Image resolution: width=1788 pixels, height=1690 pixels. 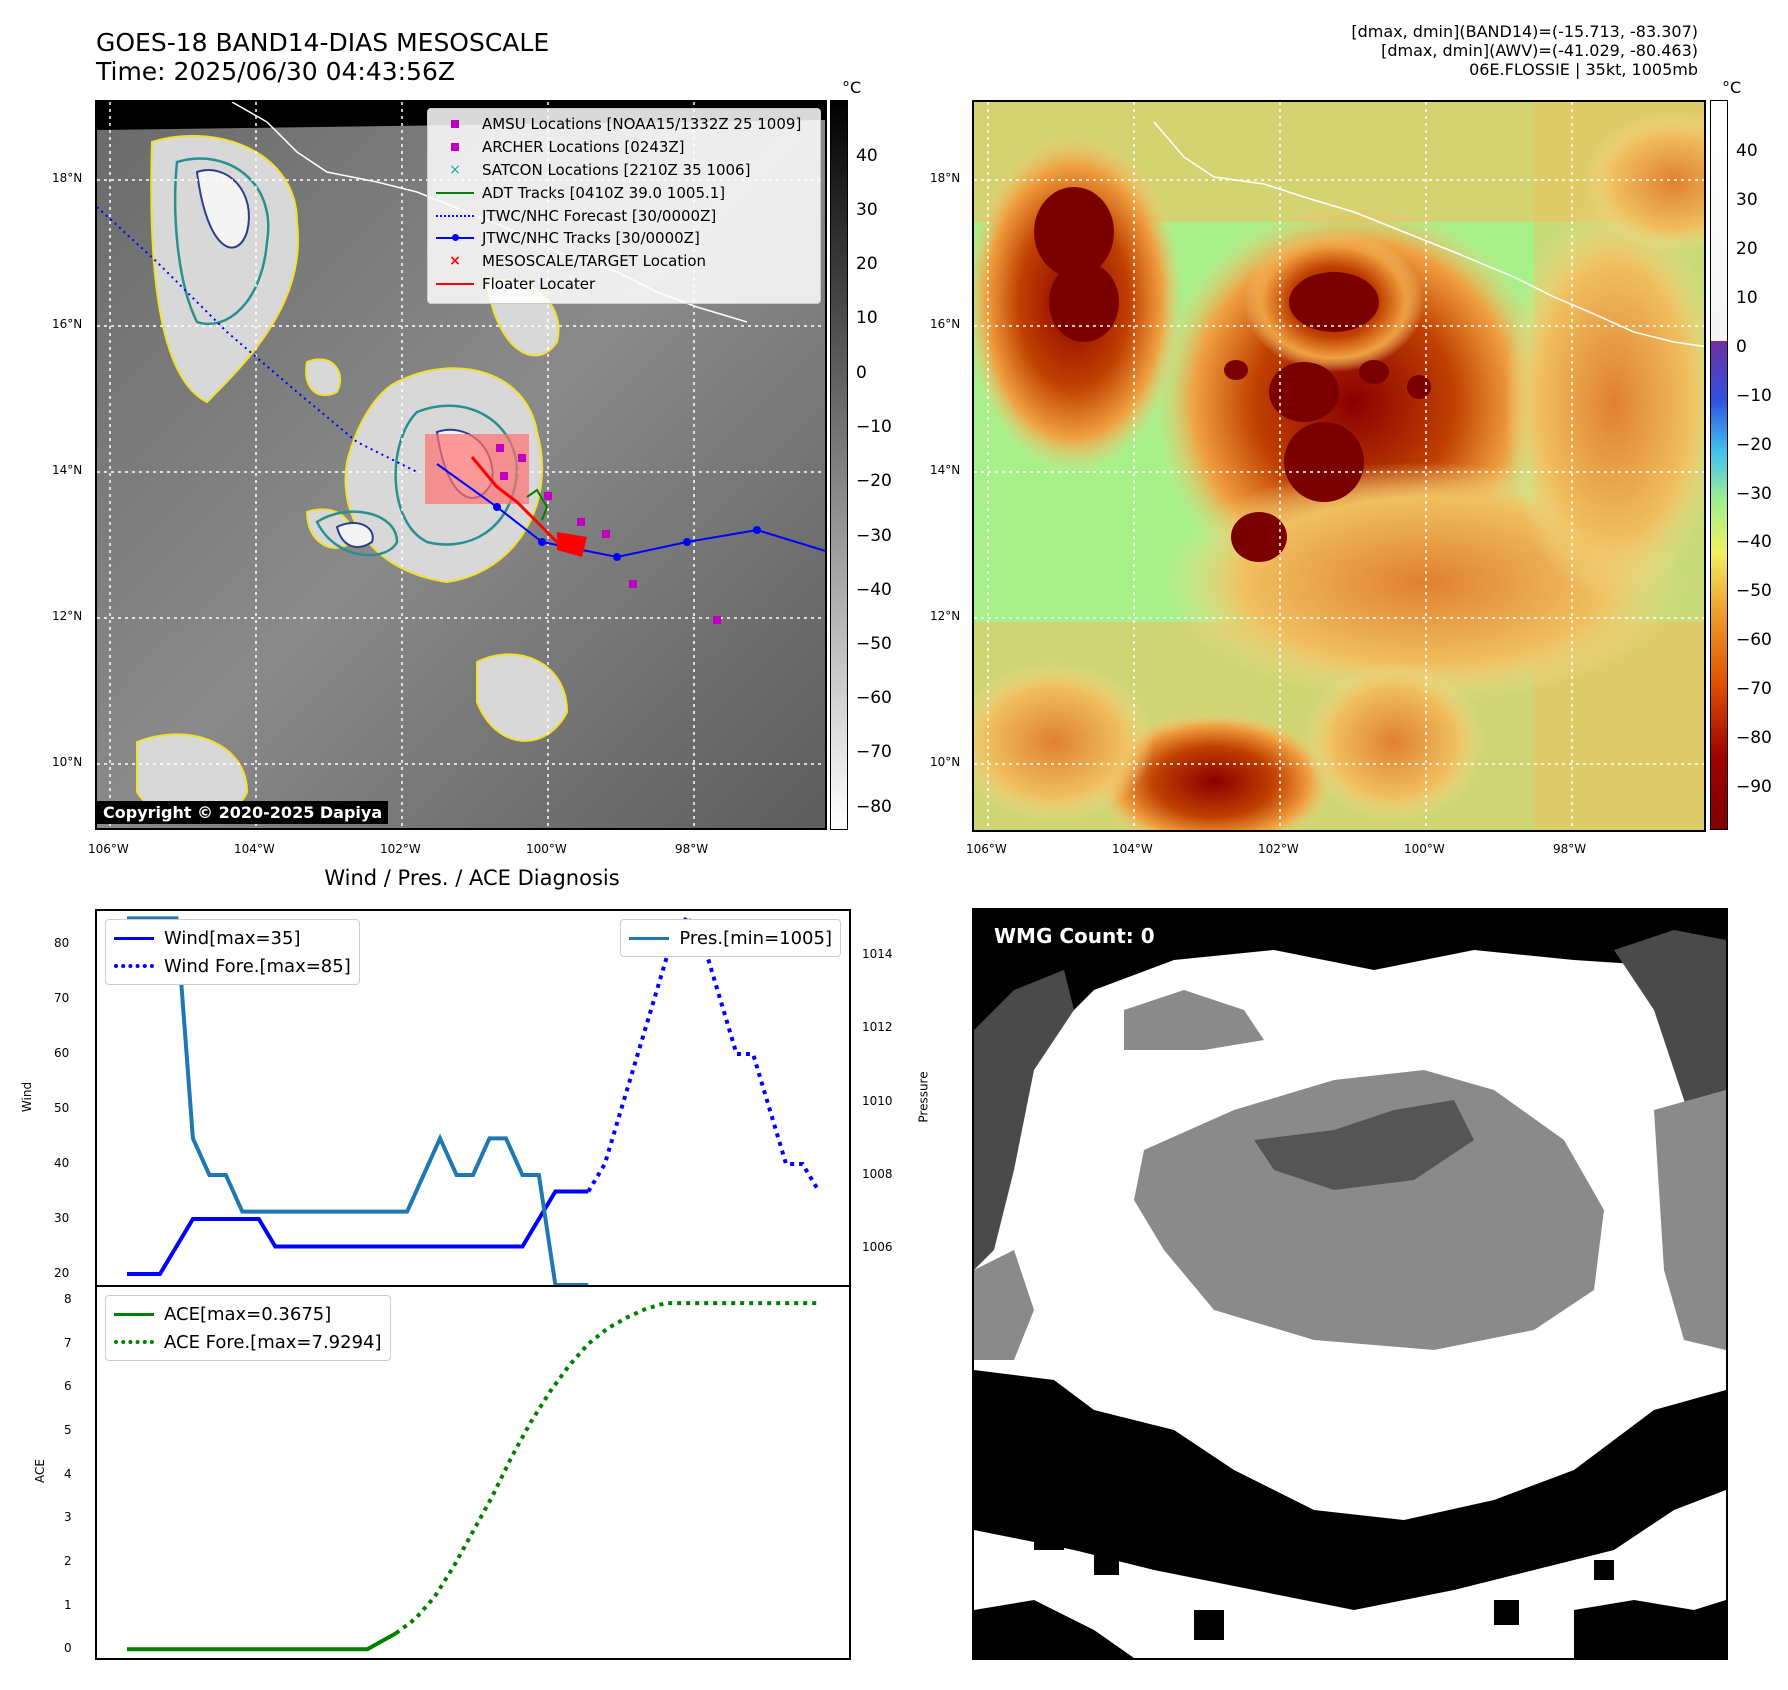 I want to click on ace-ytick: 8, so click(x=68, y=1299).